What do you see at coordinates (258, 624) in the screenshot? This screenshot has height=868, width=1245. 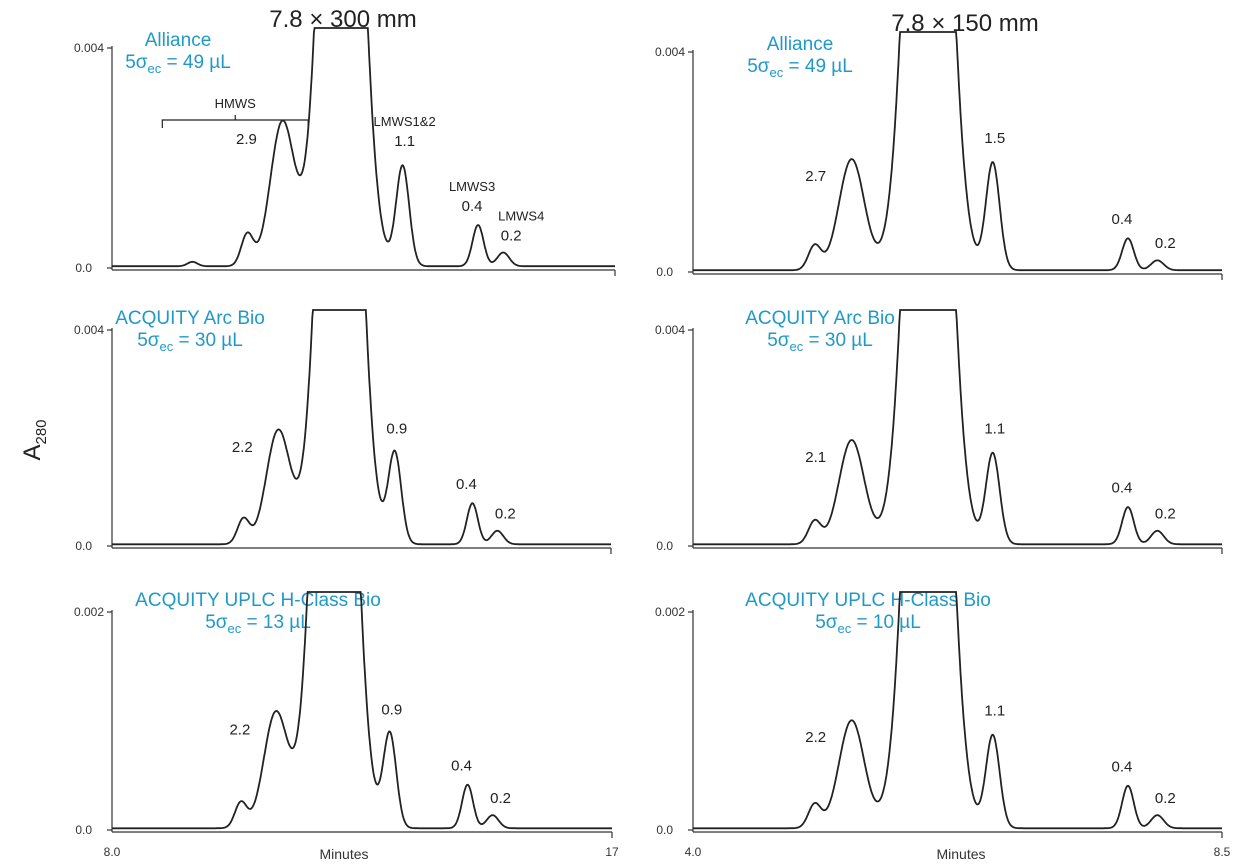 I see `sigma-ec-label: 5σec = 13 µL` at bounding box center [258, 624].